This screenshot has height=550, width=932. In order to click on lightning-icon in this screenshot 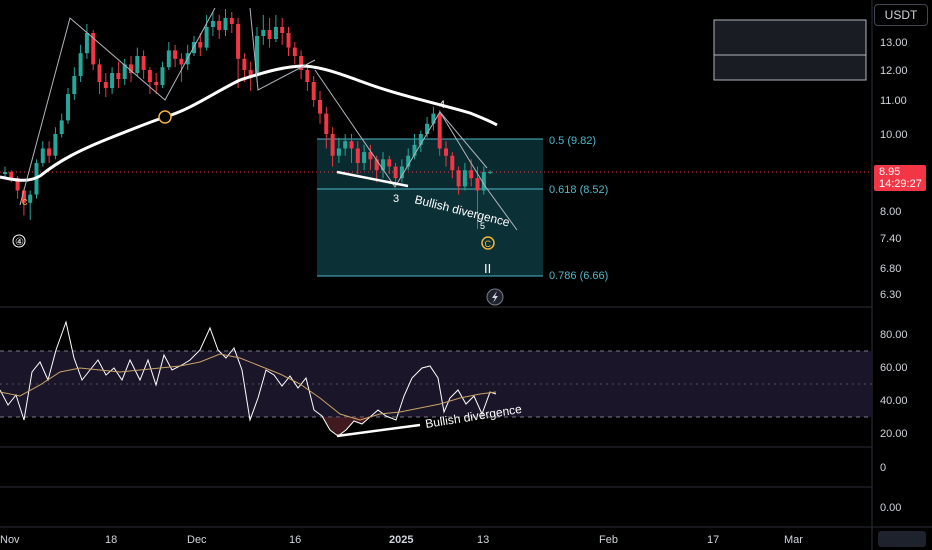, I will do `click(495, 297)`.